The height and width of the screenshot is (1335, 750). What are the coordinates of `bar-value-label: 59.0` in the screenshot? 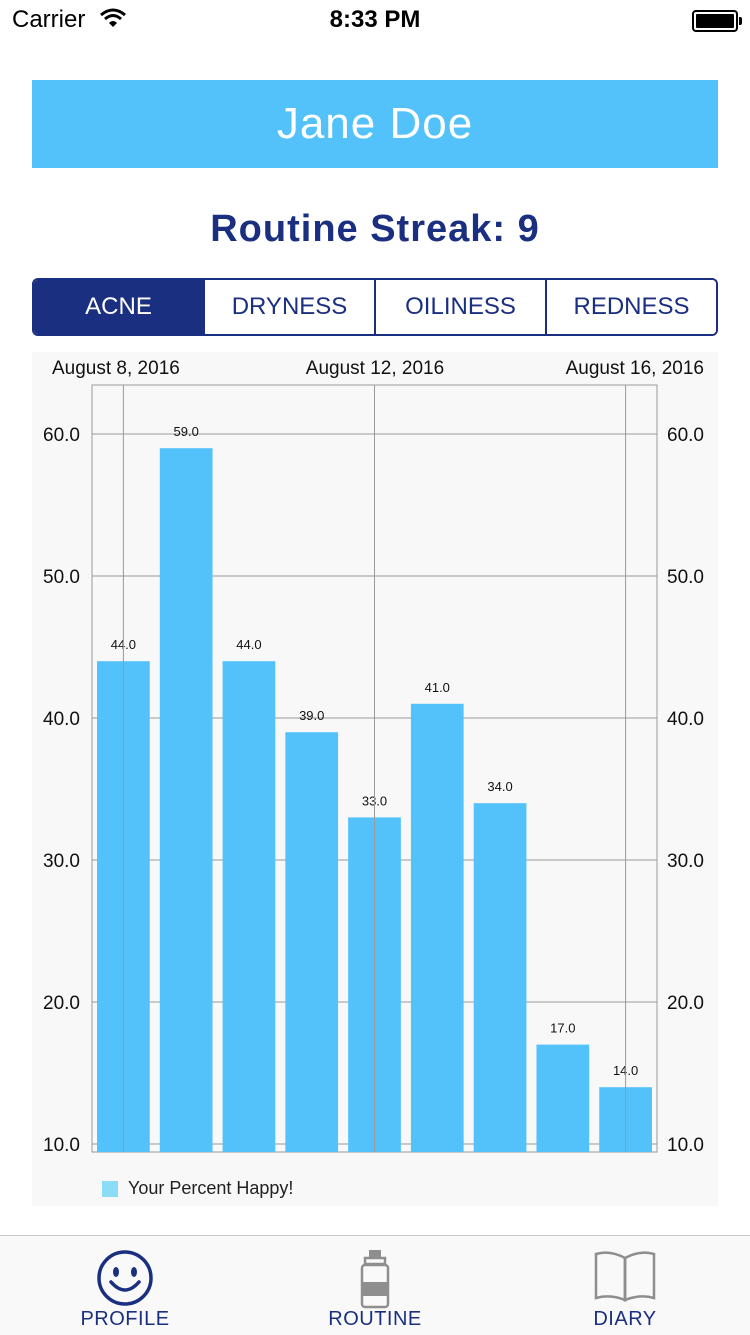 It's located at (186, 431).